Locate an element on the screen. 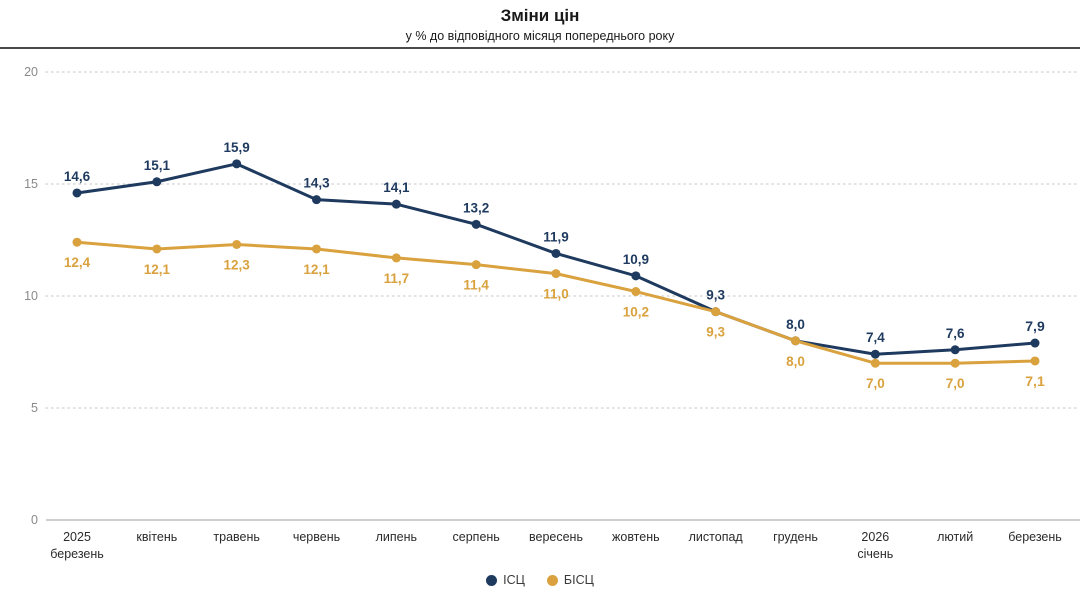 This screenshot has height=592, width=1080. header-divider is located at coordinates (540, 48).